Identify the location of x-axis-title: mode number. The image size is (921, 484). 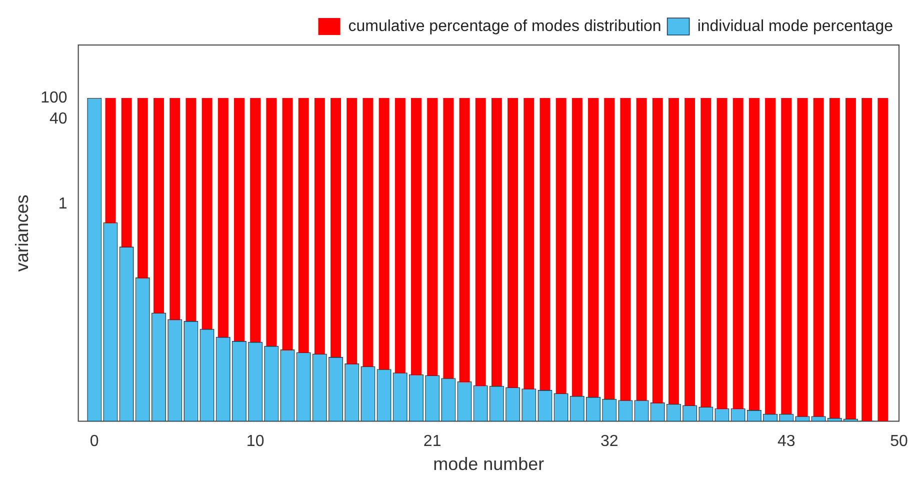
(488, 464).